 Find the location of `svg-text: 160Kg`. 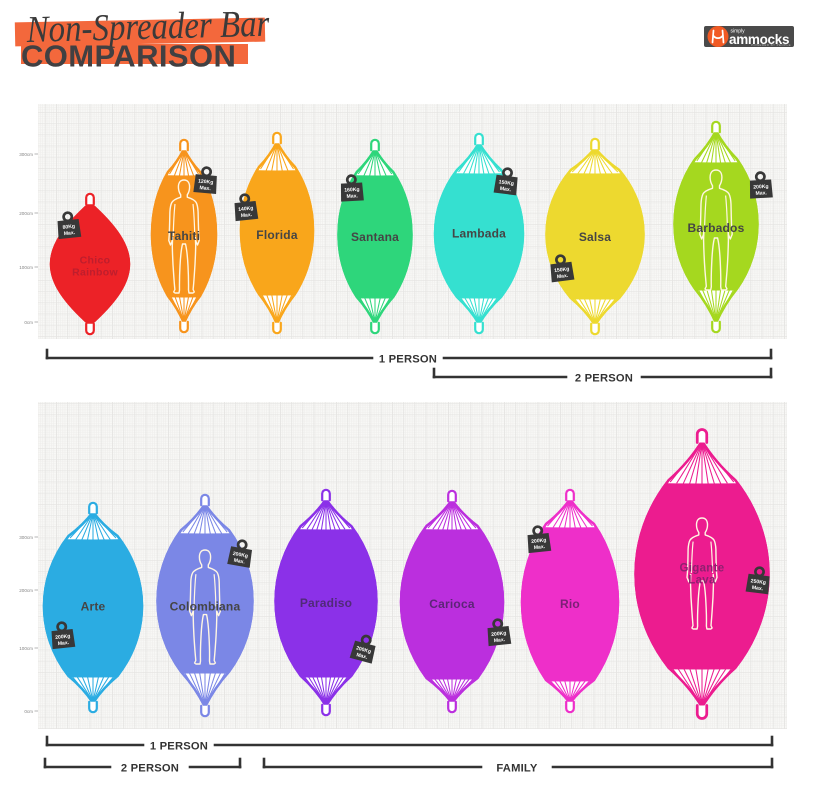

svg-text: 160Kg is located at coordinates (352, 190).